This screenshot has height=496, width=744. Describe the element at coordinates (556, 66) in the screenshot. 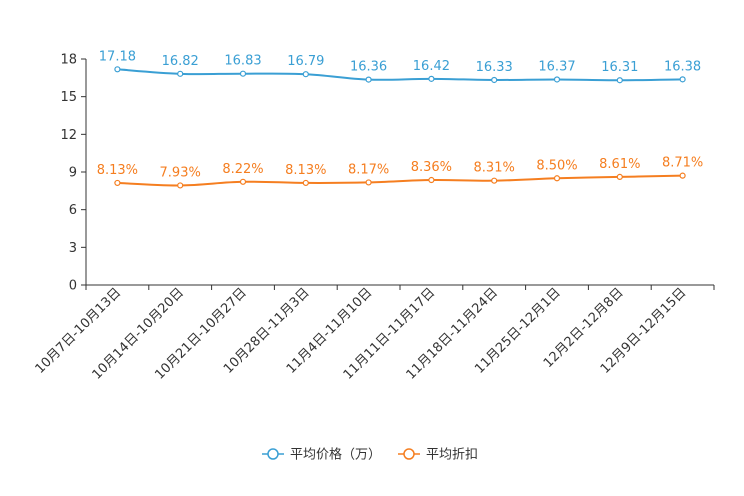

I see `data-label: 16.37` at that location.